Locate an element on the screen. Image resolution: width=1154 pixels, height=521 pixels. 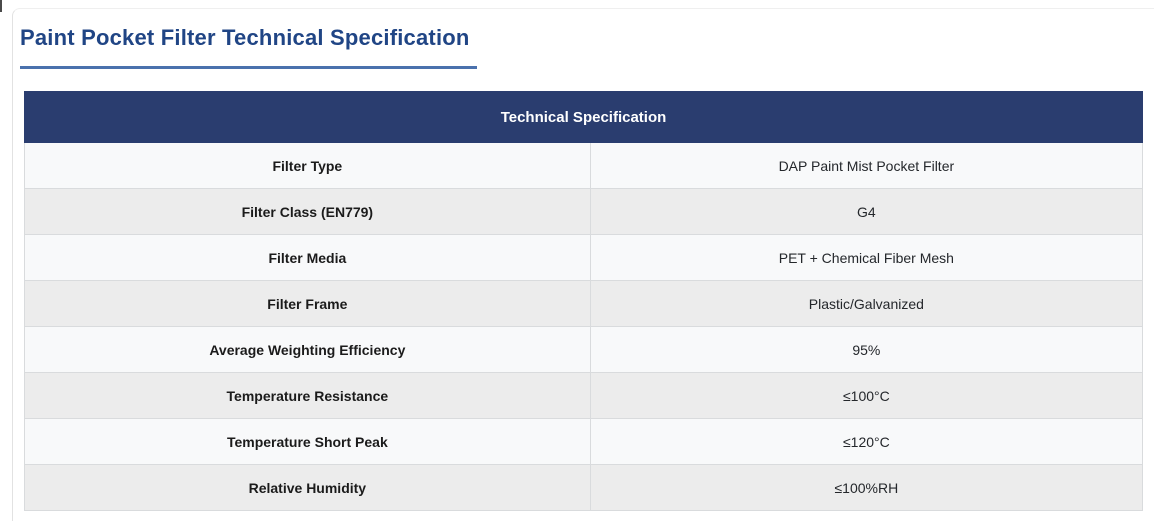
screen-edge-artifact is located at coordinates (1, 6).